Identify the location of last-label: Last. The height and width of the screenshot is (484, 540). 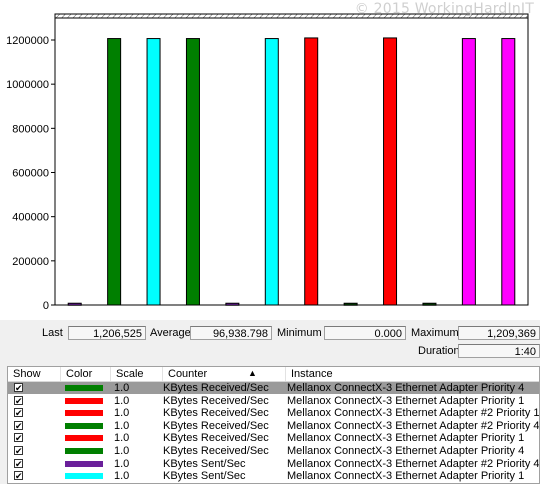
(52, 333).